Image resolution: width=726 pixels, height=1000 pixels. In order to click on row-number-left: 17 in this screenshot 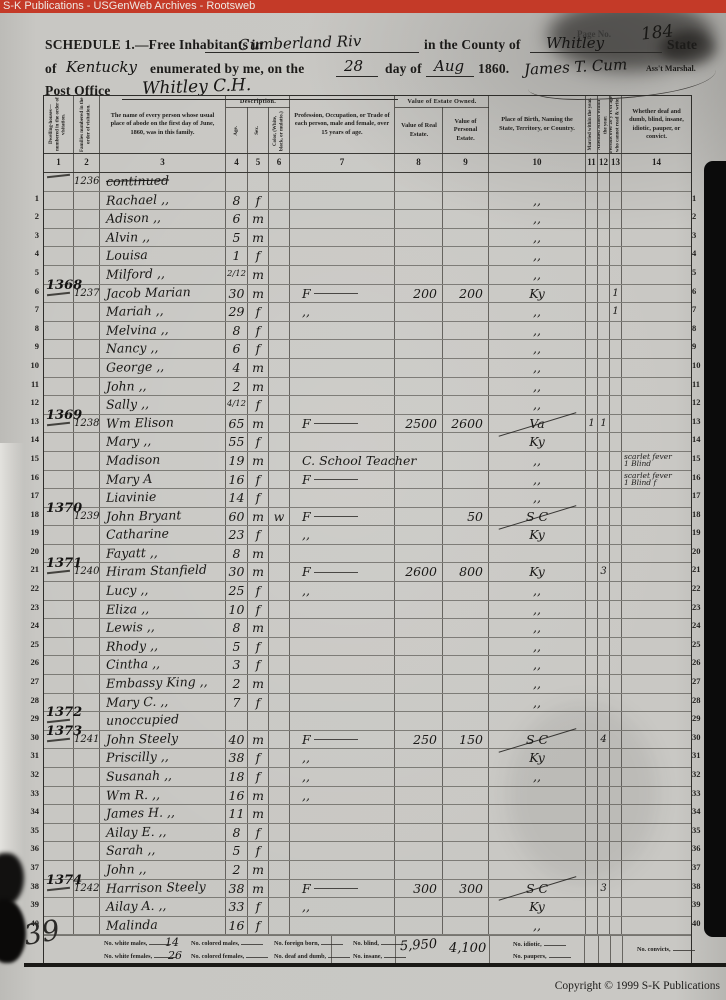, I will do `click(35, 495)`.